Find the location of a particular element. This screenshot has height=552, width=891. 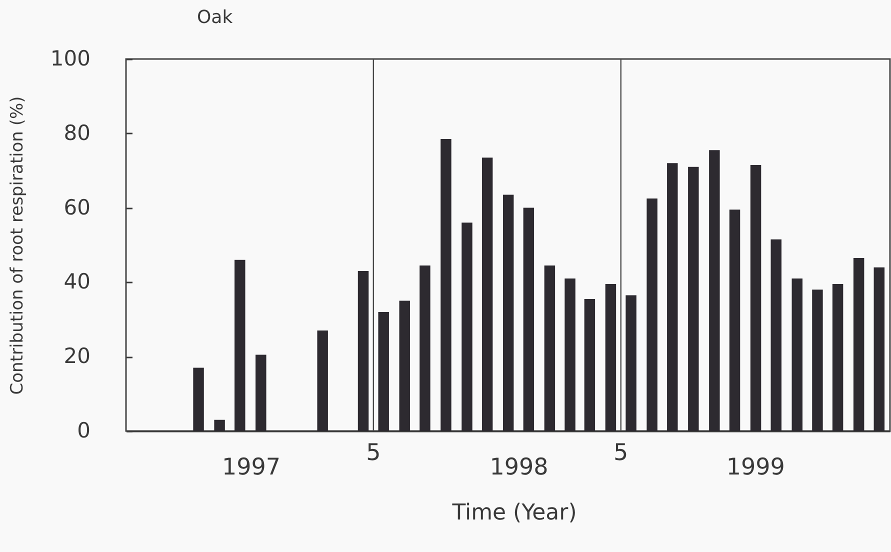

y-tick-label: 20 is located at coordinates (77, 356).